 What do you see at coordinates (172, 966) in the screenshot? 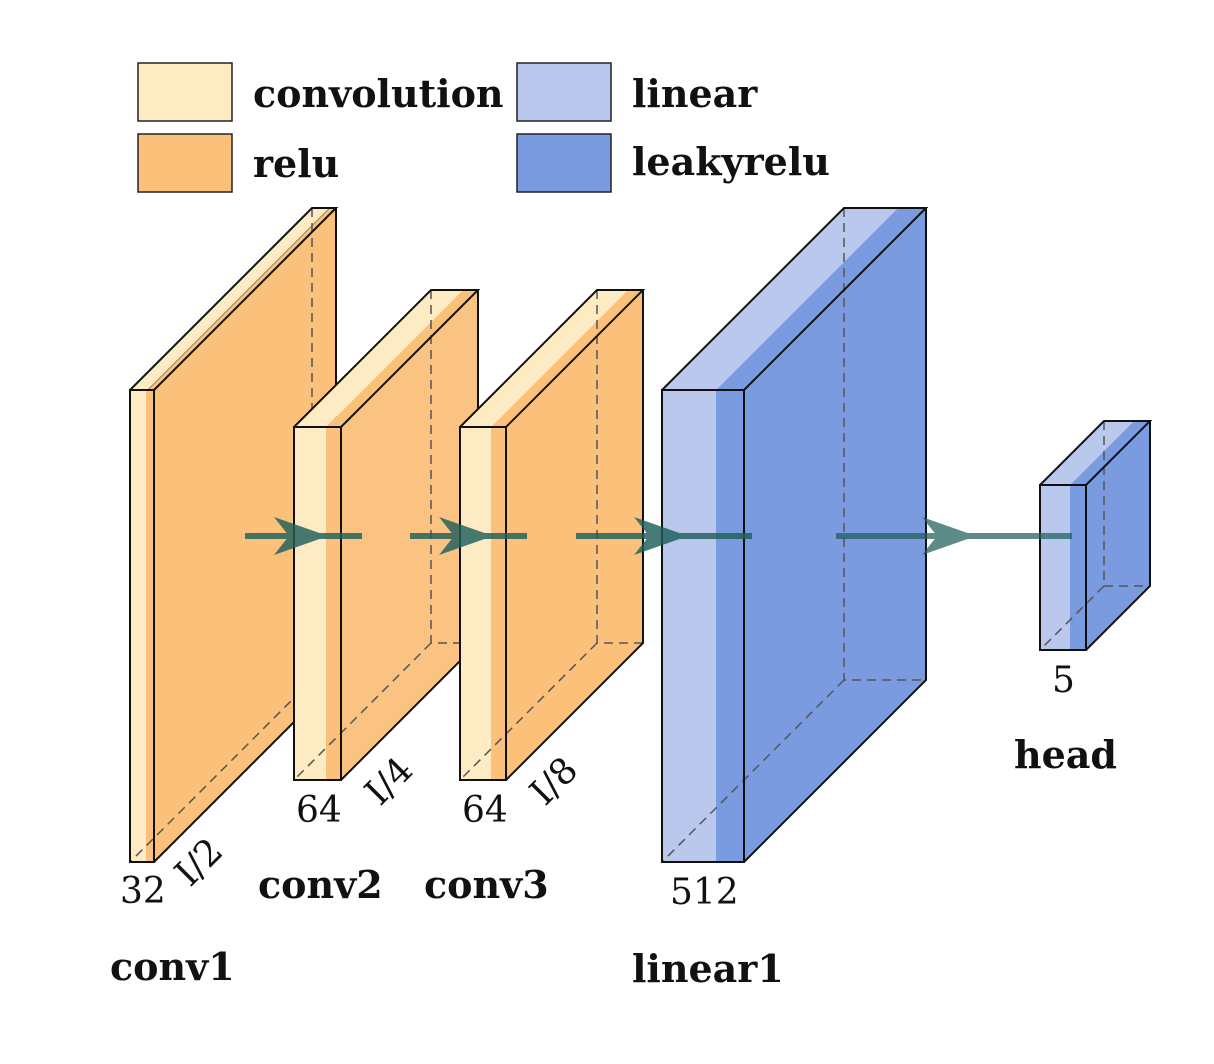
I see `conv1-name: conv1` at bounding box center [172, 966].